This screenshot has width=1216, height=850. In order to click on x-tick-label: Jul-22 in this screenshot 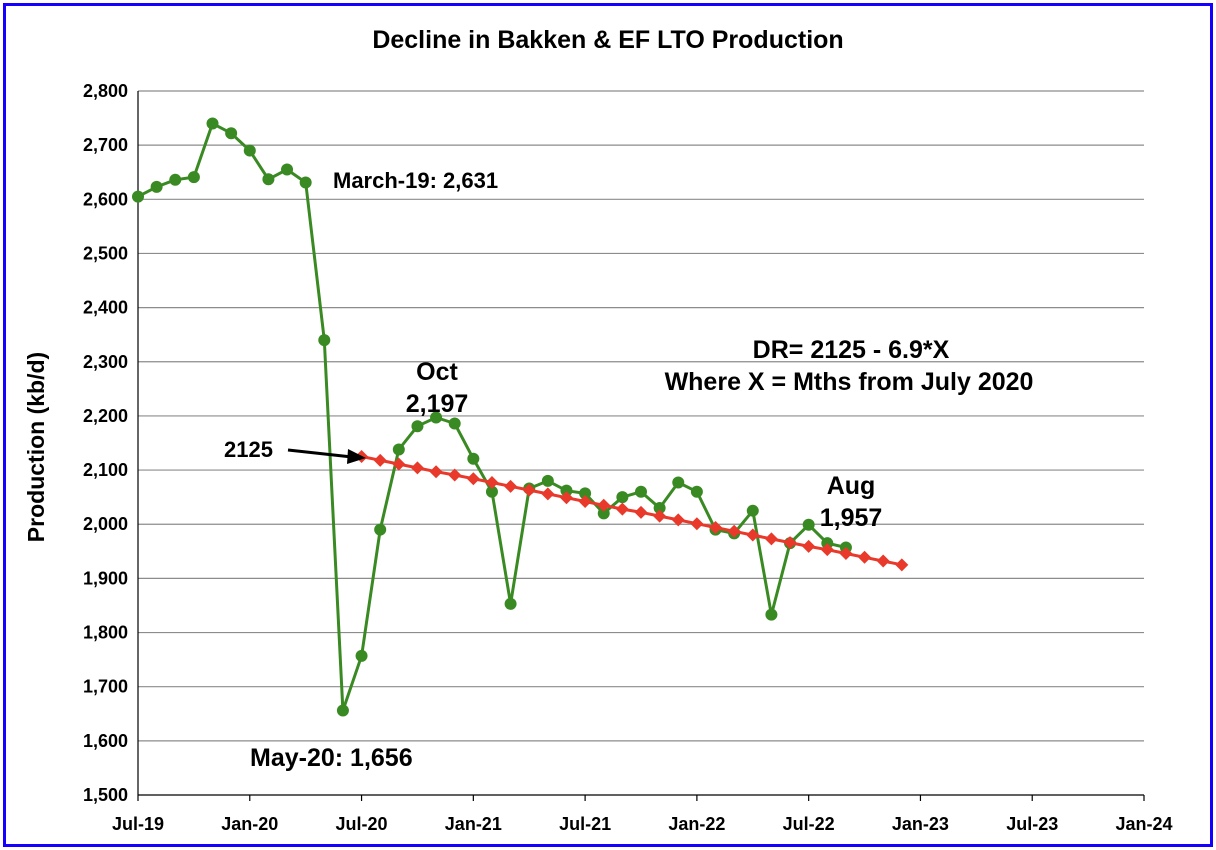, I will do `click(809, 824)`.